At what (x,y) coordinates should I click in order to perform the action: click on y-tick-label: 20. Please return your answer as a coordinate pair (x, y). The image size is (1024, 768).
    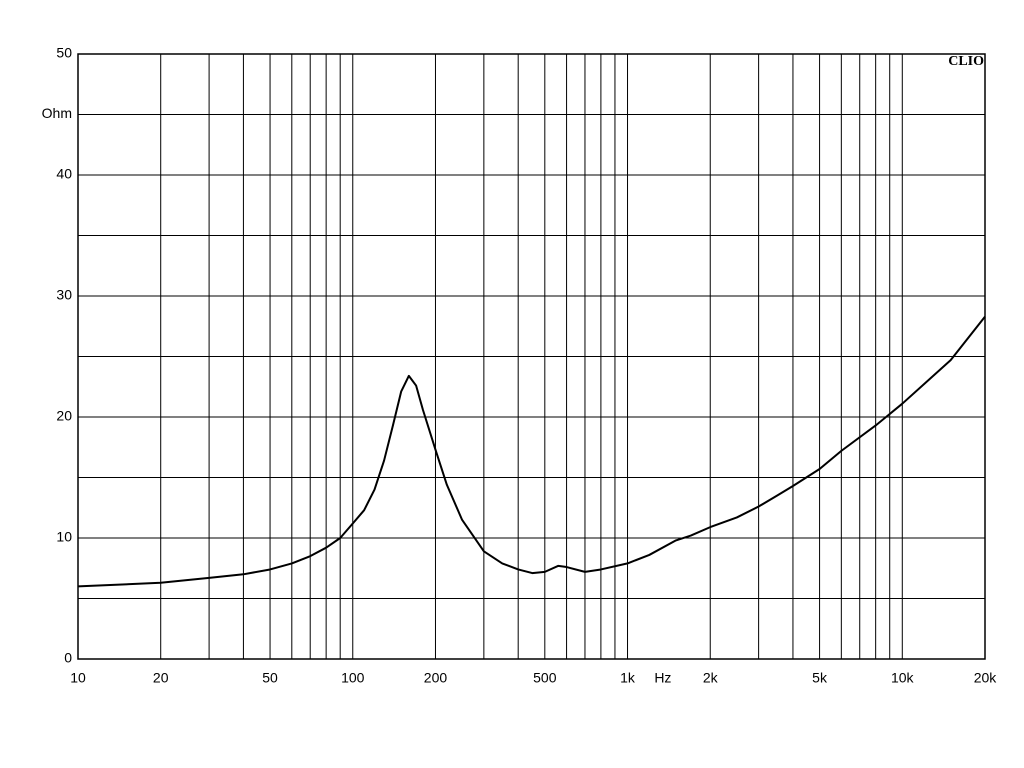
    Looking at the image, I should click on (64, 416).